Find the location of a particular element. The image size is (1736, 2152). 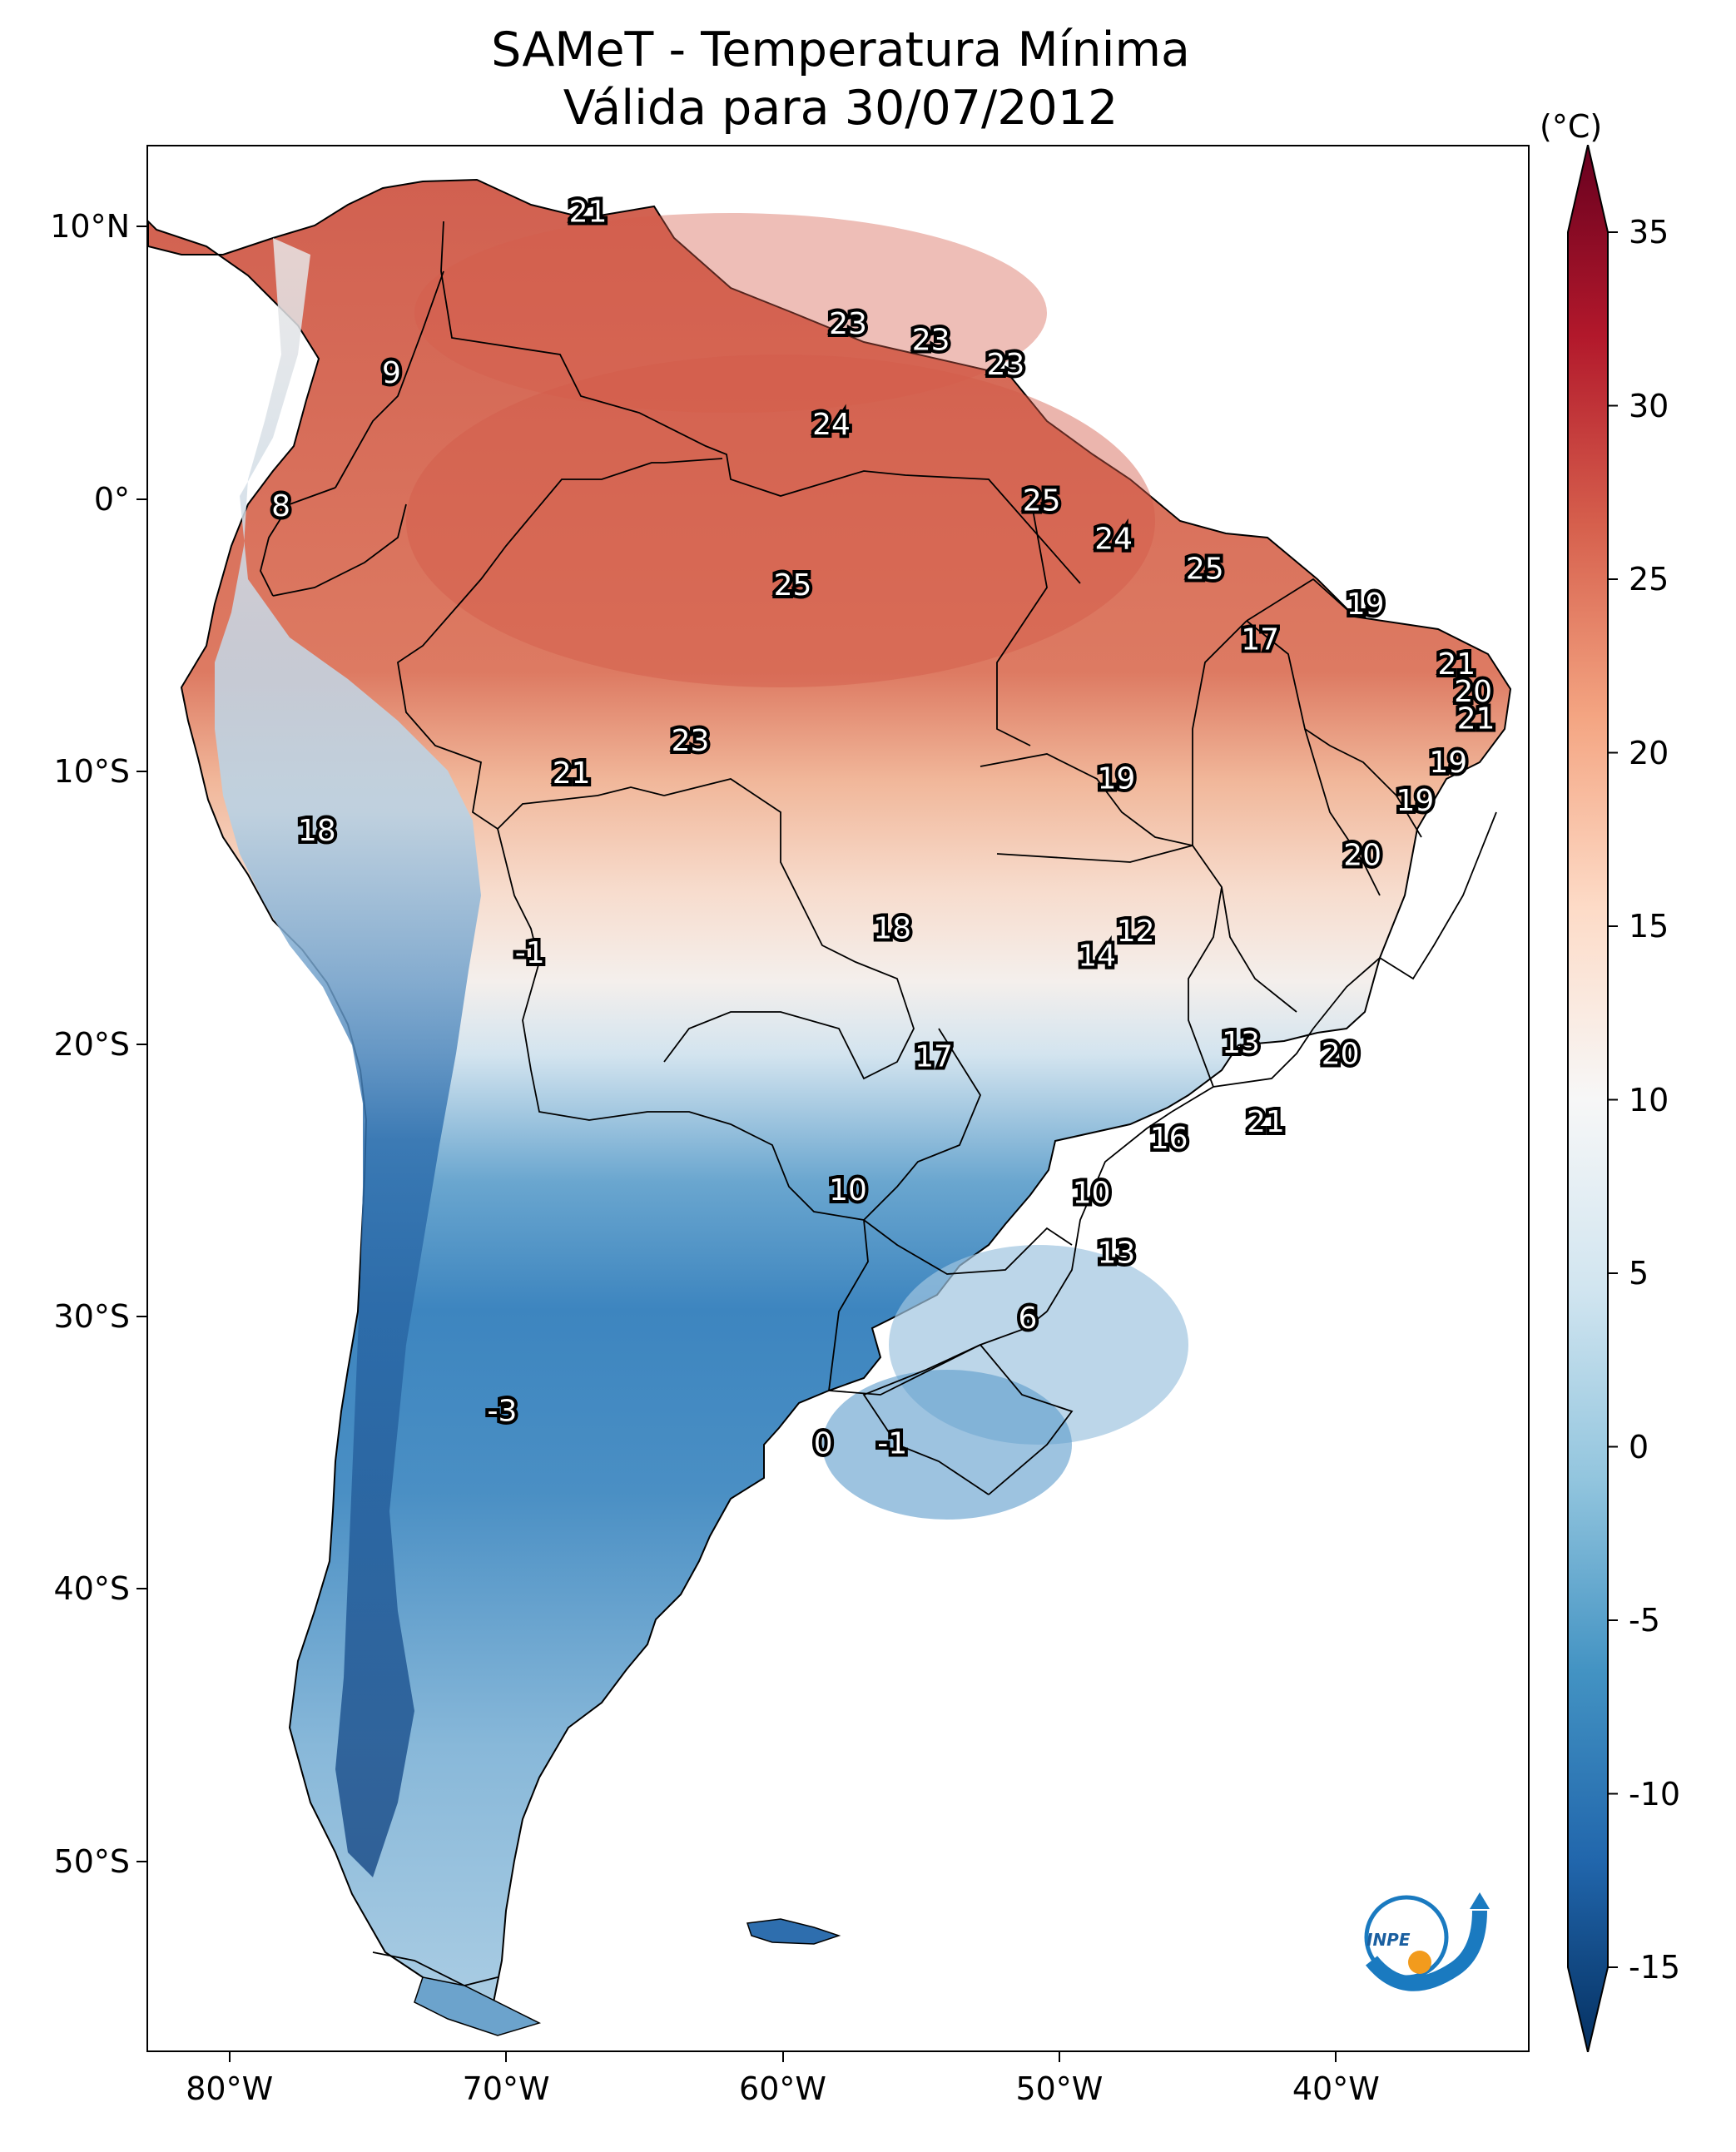

temperature-label: 8 is located at coordinates (280, 506).